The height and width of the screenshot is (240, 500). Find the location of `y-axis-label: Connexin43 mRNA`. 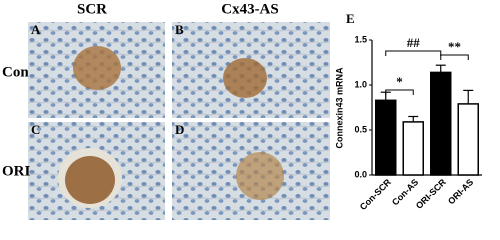

y-axis-label: Connexin43 mRNA is located at coordinates (339, 108).